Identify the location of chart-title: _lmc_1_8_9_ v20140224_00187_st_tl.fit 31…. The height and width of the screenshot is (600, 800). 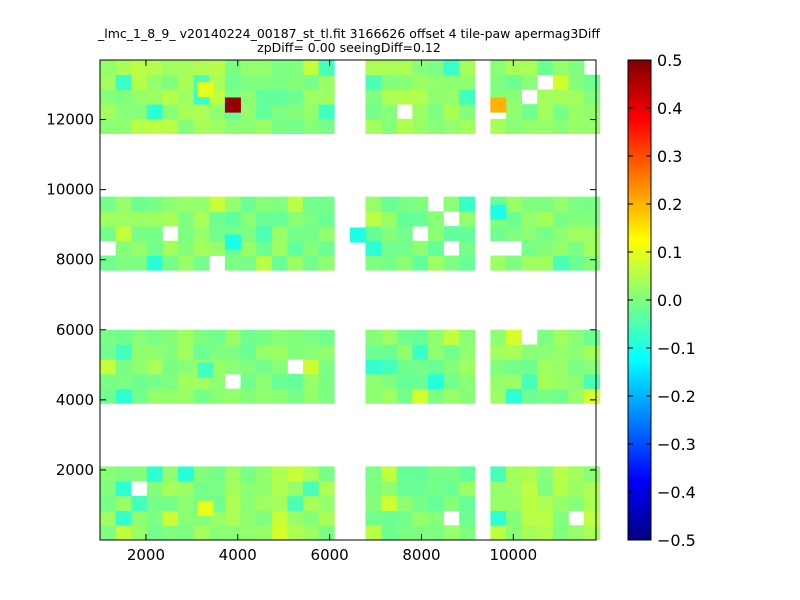
(348, 33).